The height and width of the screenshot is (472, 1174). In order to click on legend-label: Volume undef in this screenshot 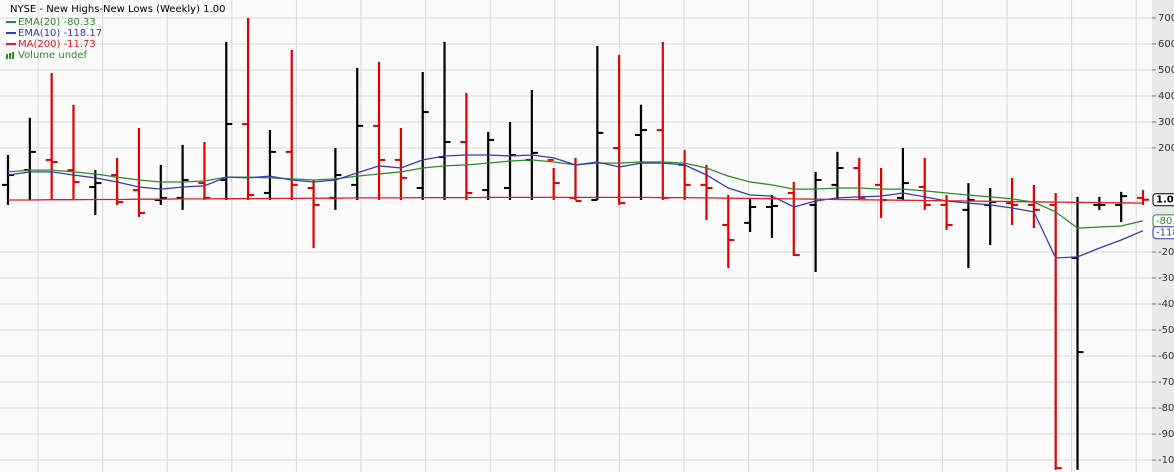, I will do `click(53, 55)`.